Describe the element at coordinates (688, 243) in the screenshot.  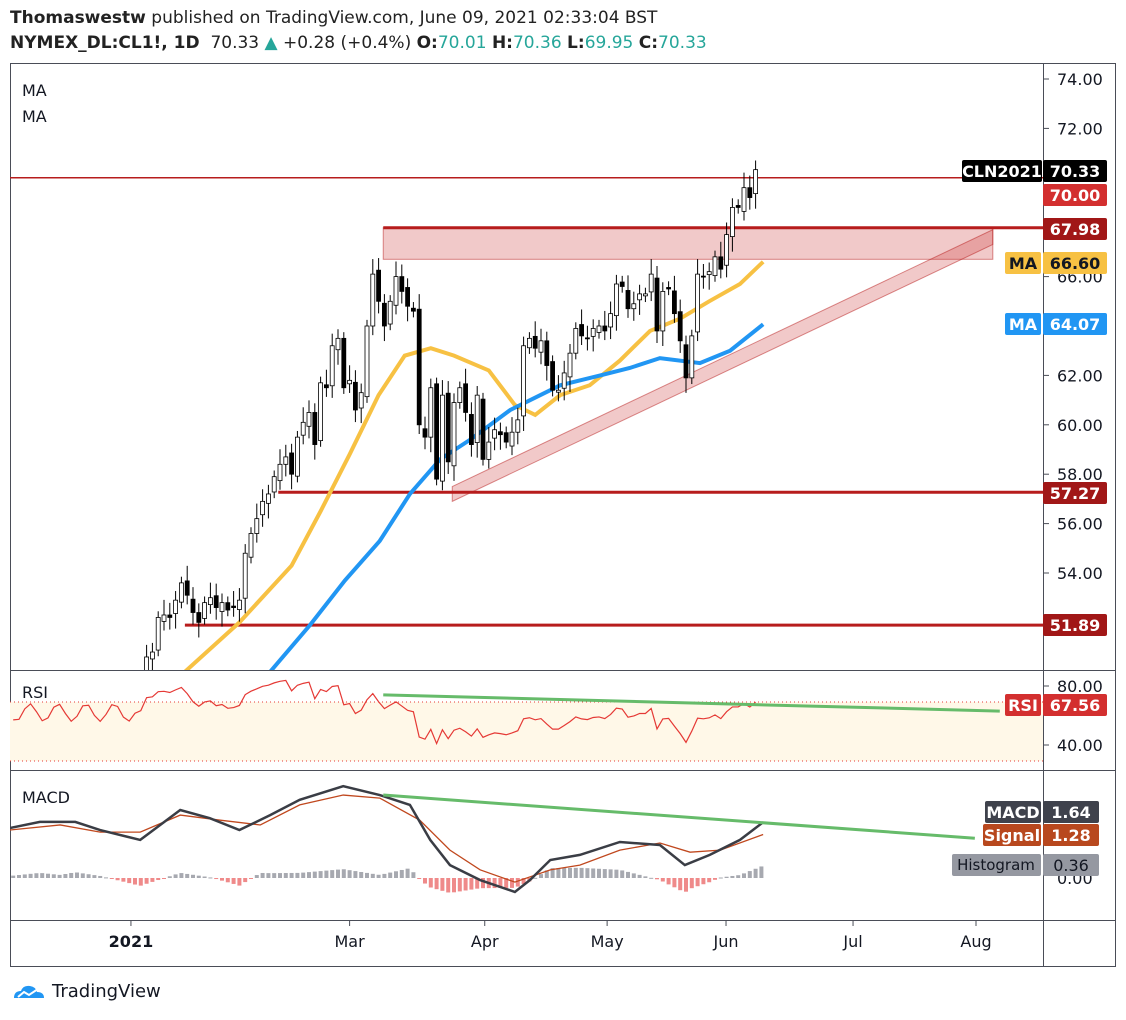
I see `resistance-zone` at that location.